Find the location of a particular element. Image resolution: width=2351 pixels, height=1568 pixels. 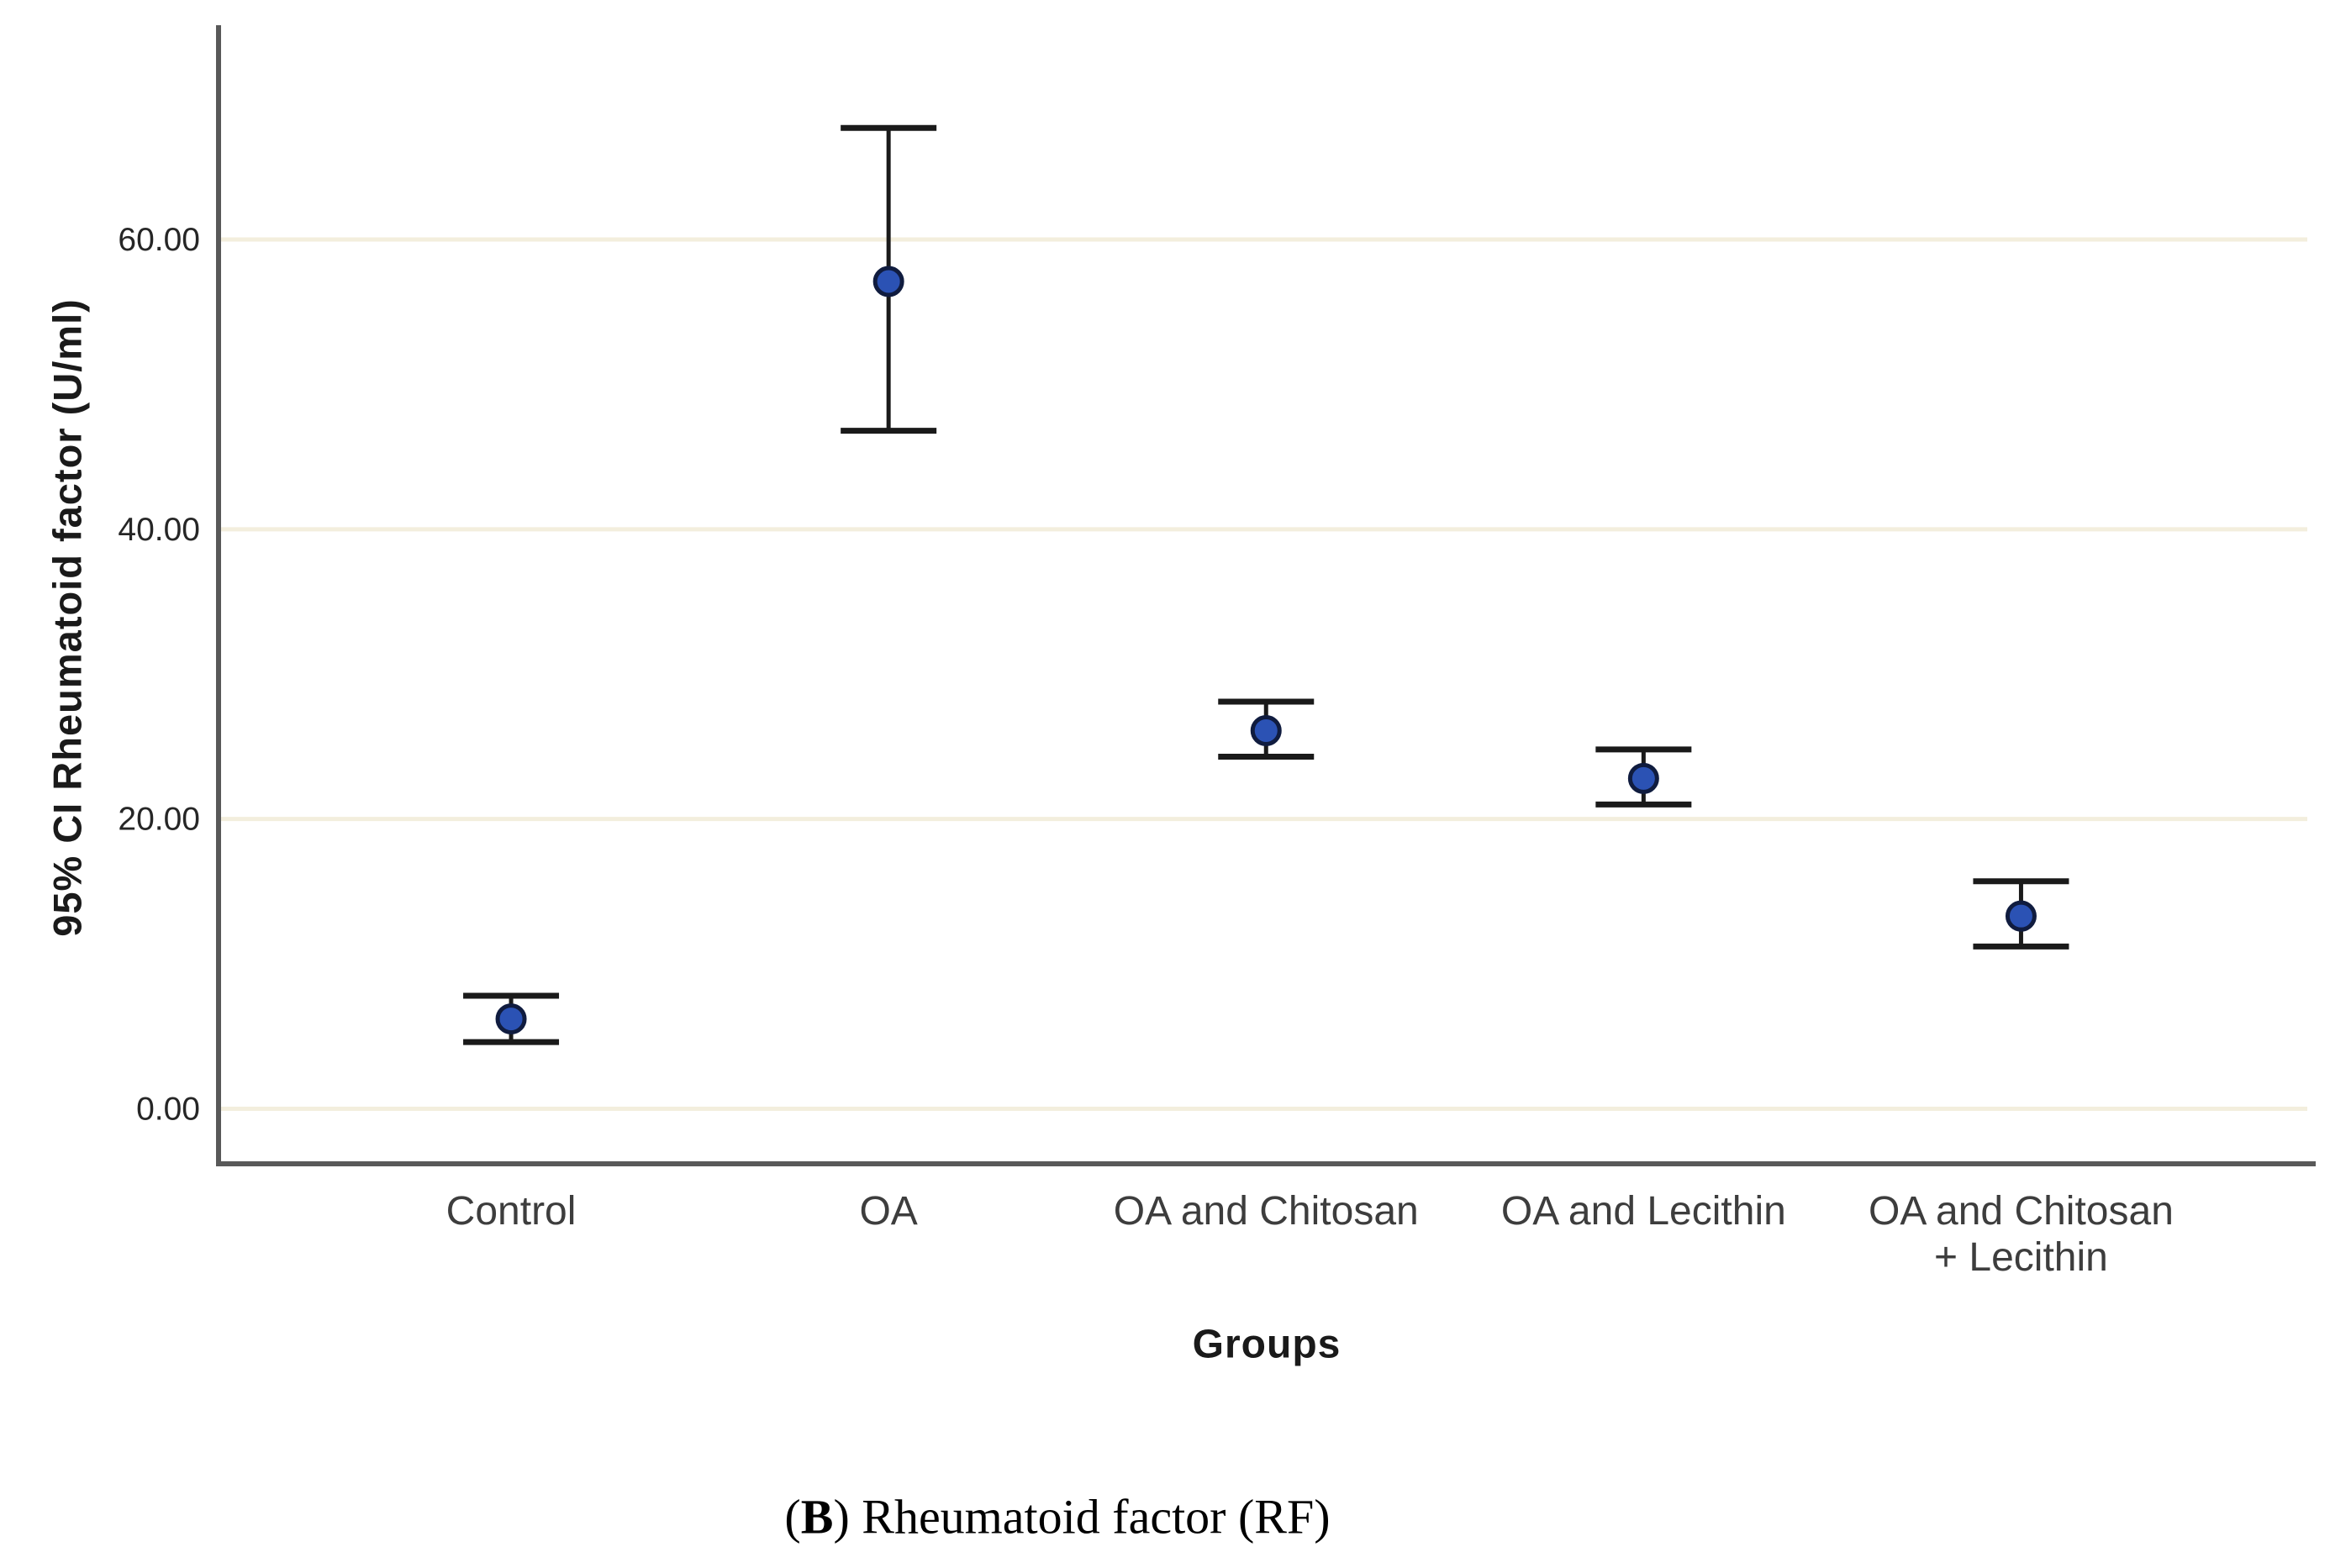

x-category-label: OA and Chitosan is located at coordinates (1266, 1211).